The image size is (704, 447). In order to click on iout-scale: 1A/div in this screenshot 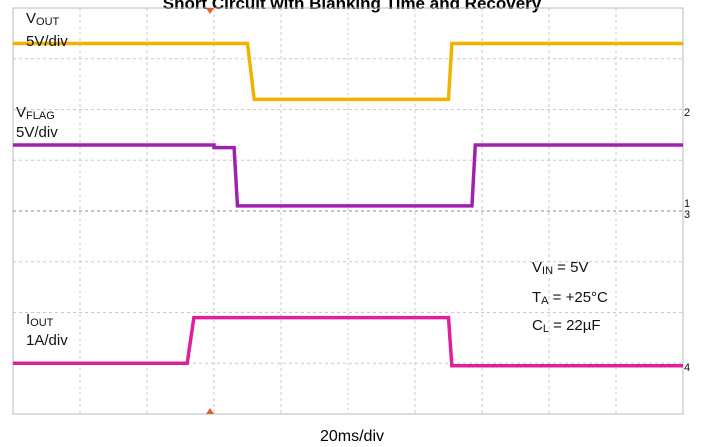, I will do `click(47, 340)`.